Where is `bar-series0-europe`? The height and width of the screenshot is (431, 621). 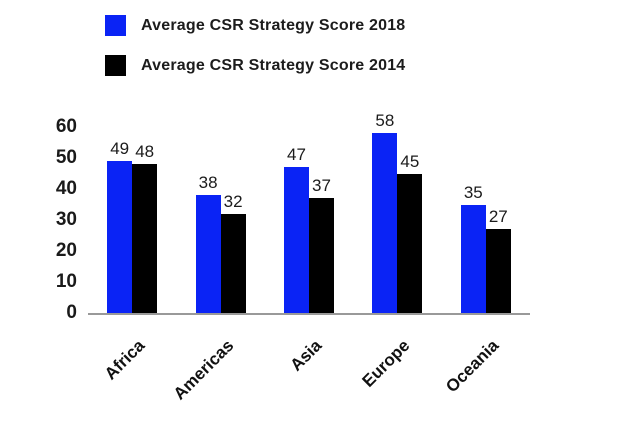
bar-series0-europe is located at coordinates (385, 223).